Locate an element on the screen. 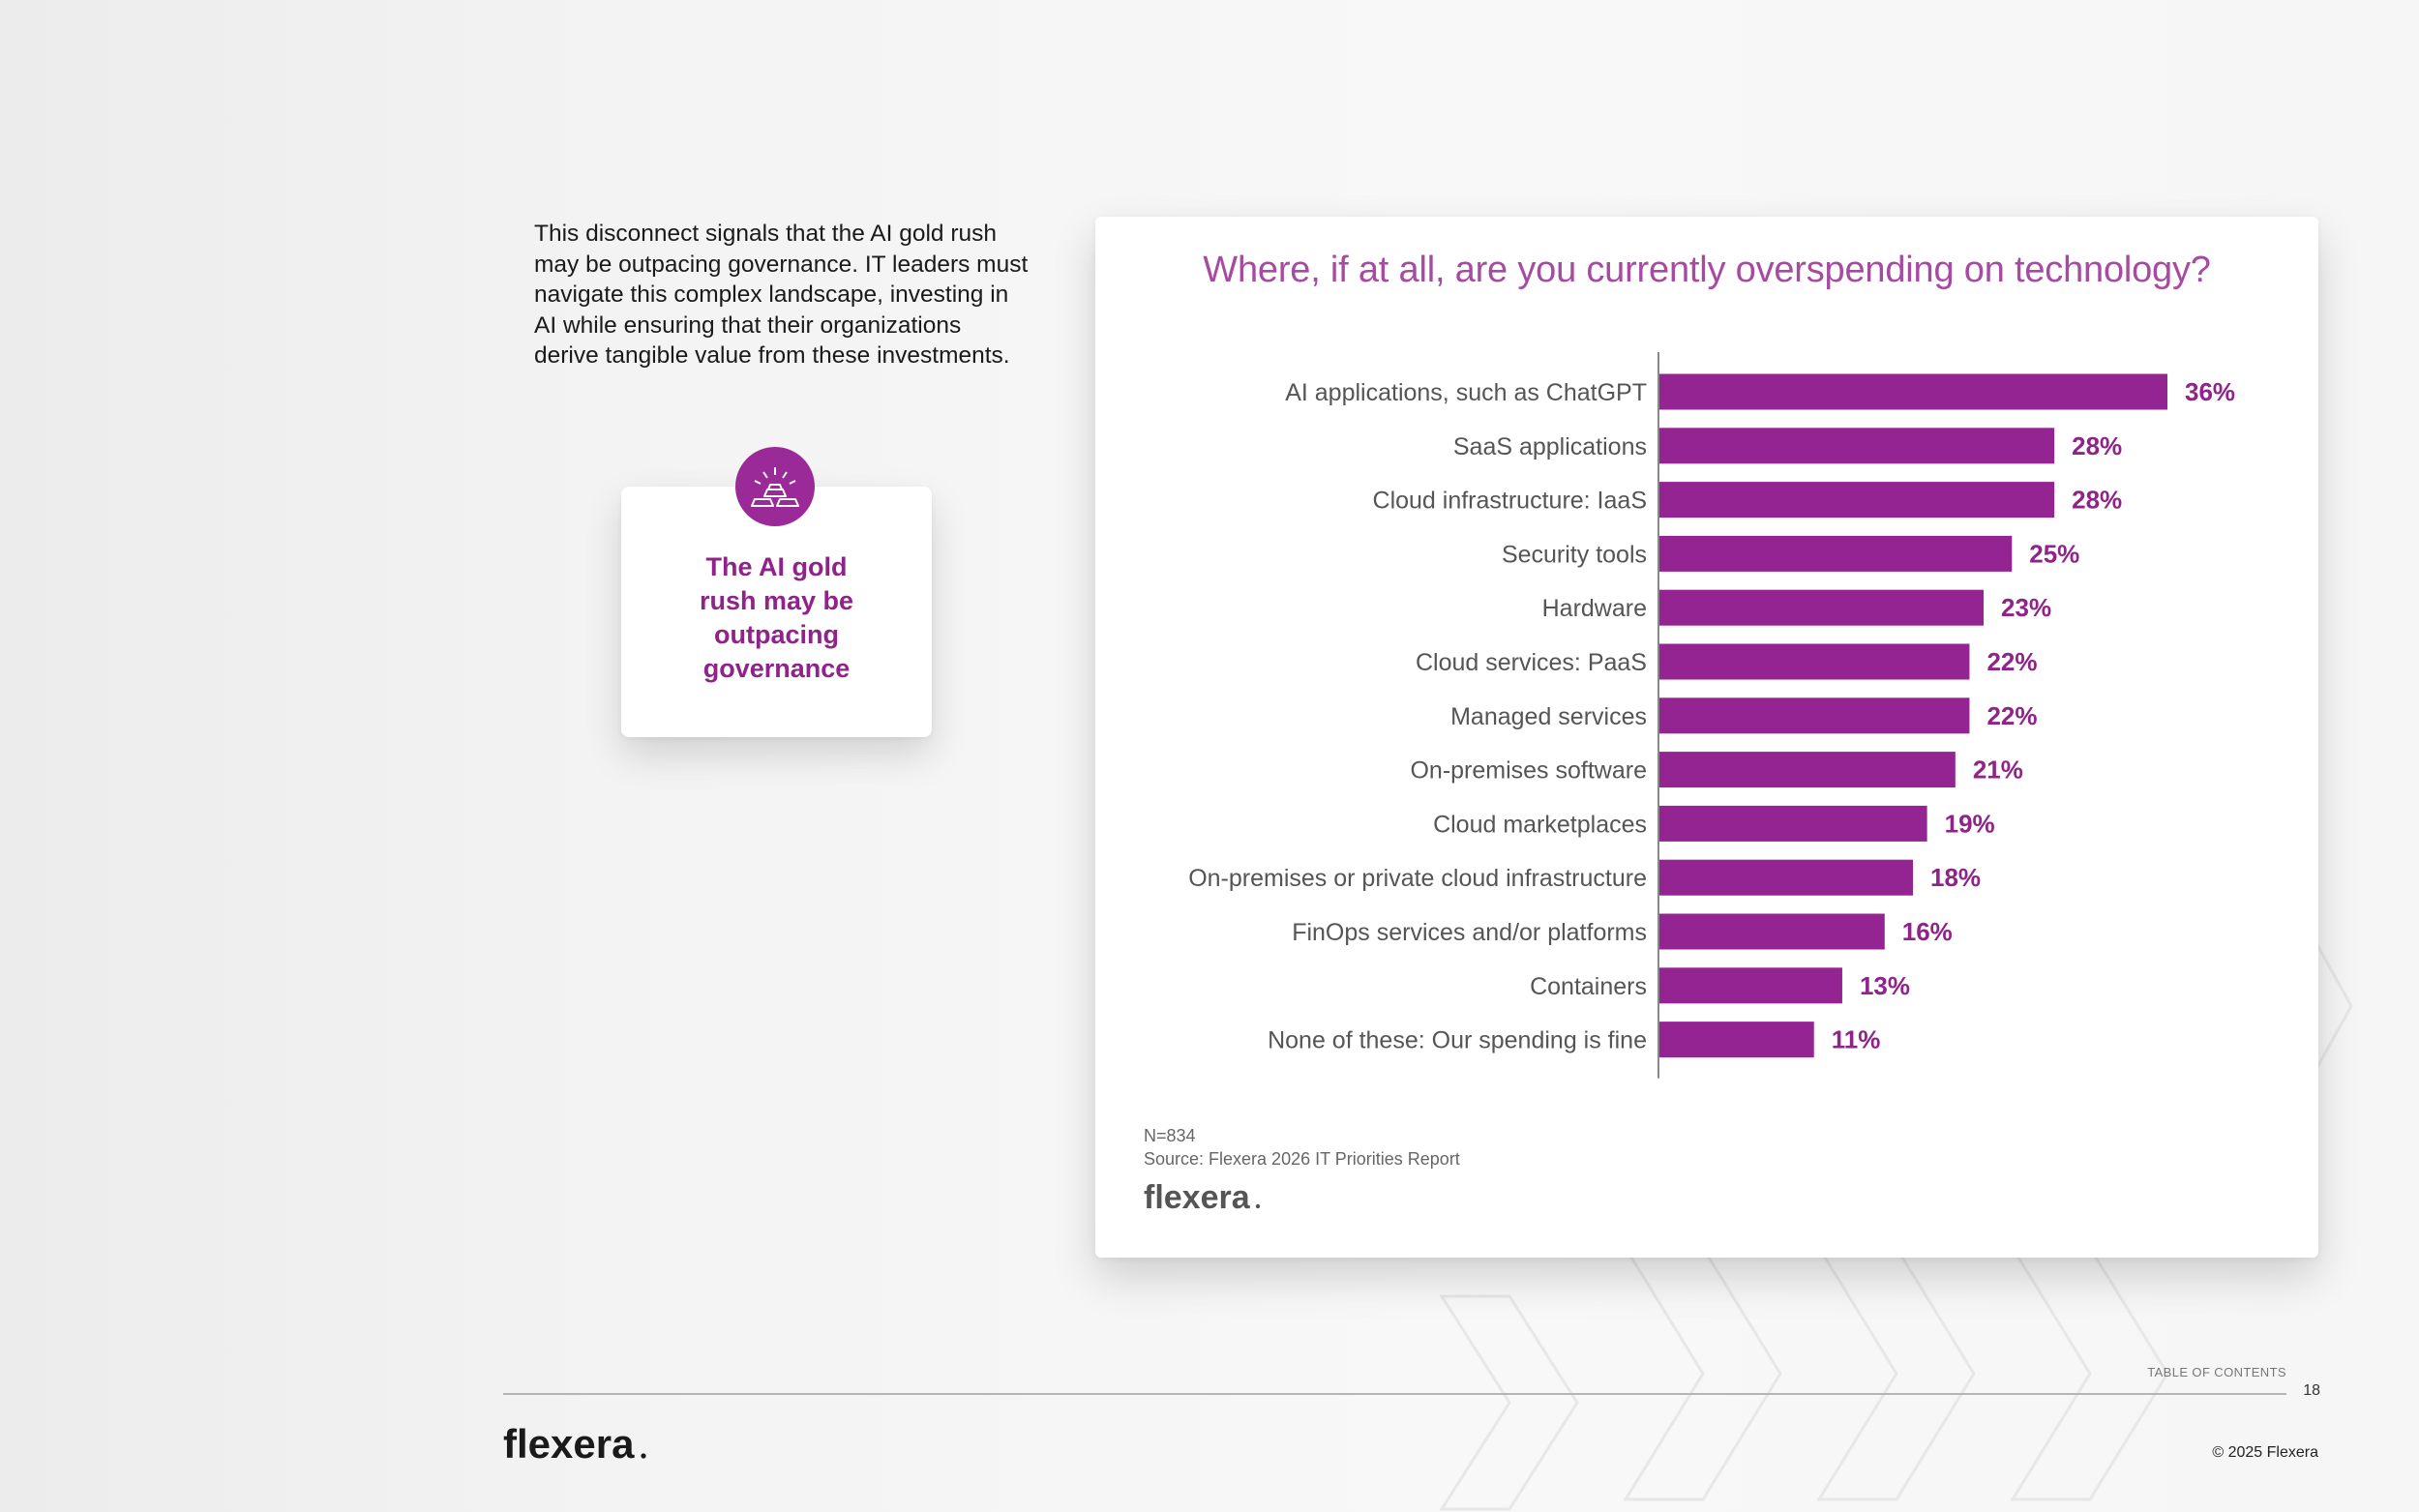 The image size is (2419, 1512). category-label: Cloud marketplaces is located at coordinates (1540, 824).